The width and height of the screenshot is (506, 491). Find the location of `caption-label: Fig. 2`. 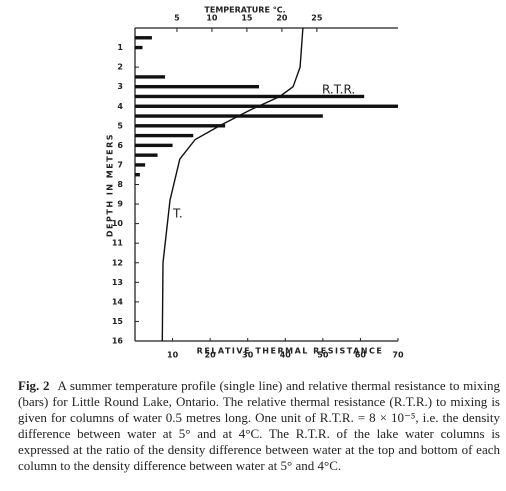

caption-label: Fig. 2 is located at coordinates (34, 385).